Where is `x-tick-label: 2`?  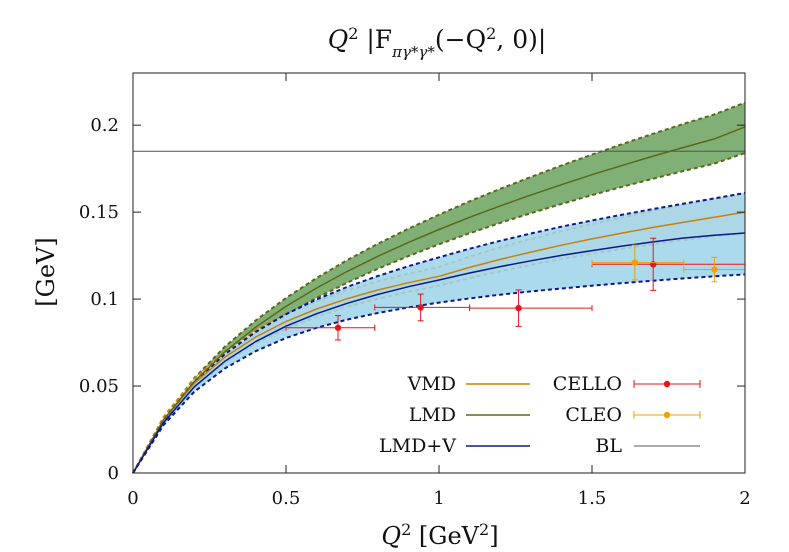
x-tick-label: 2 is located at coordinates (744, 498).